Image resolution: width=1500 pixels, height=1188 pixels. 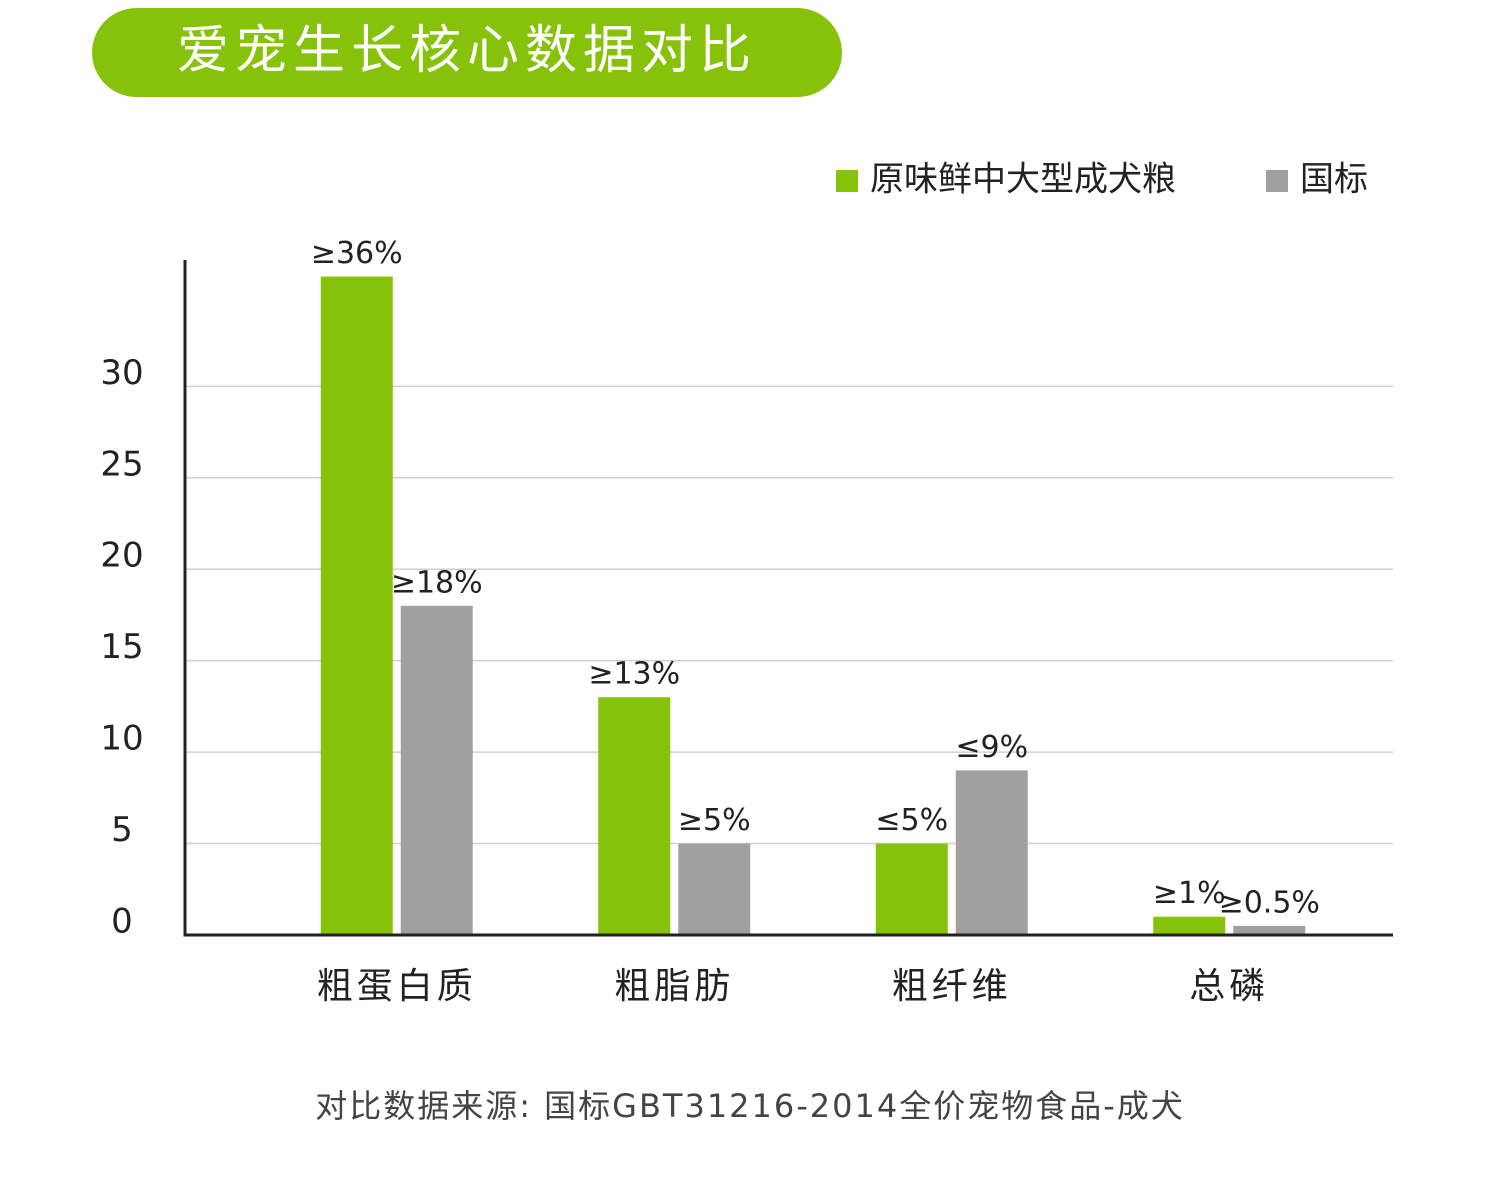 I want to click on y-tick-label: 15, so click(x=121, y=647).